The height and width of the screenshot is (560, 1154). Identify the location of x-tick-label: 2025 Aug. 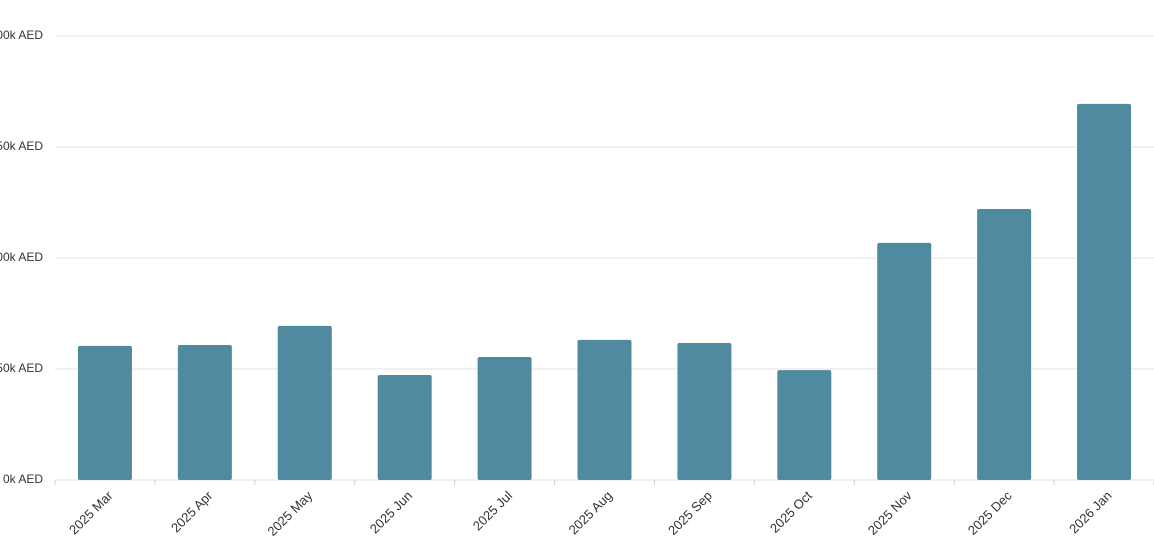
(590, 512).